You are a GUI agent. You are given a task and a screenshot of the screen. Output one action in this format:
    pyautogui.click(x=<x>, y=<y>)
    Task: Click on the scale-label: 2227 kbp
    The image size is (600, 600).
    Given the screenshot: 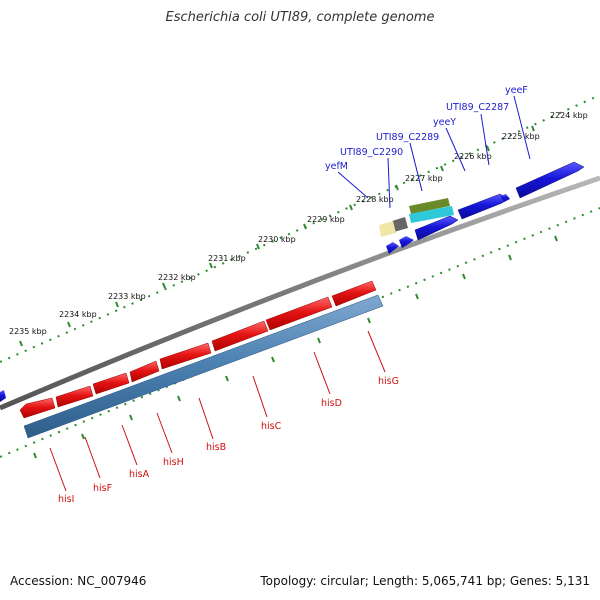 What is the action you would take?
    pyautogui.click(x=424, y=178)
    